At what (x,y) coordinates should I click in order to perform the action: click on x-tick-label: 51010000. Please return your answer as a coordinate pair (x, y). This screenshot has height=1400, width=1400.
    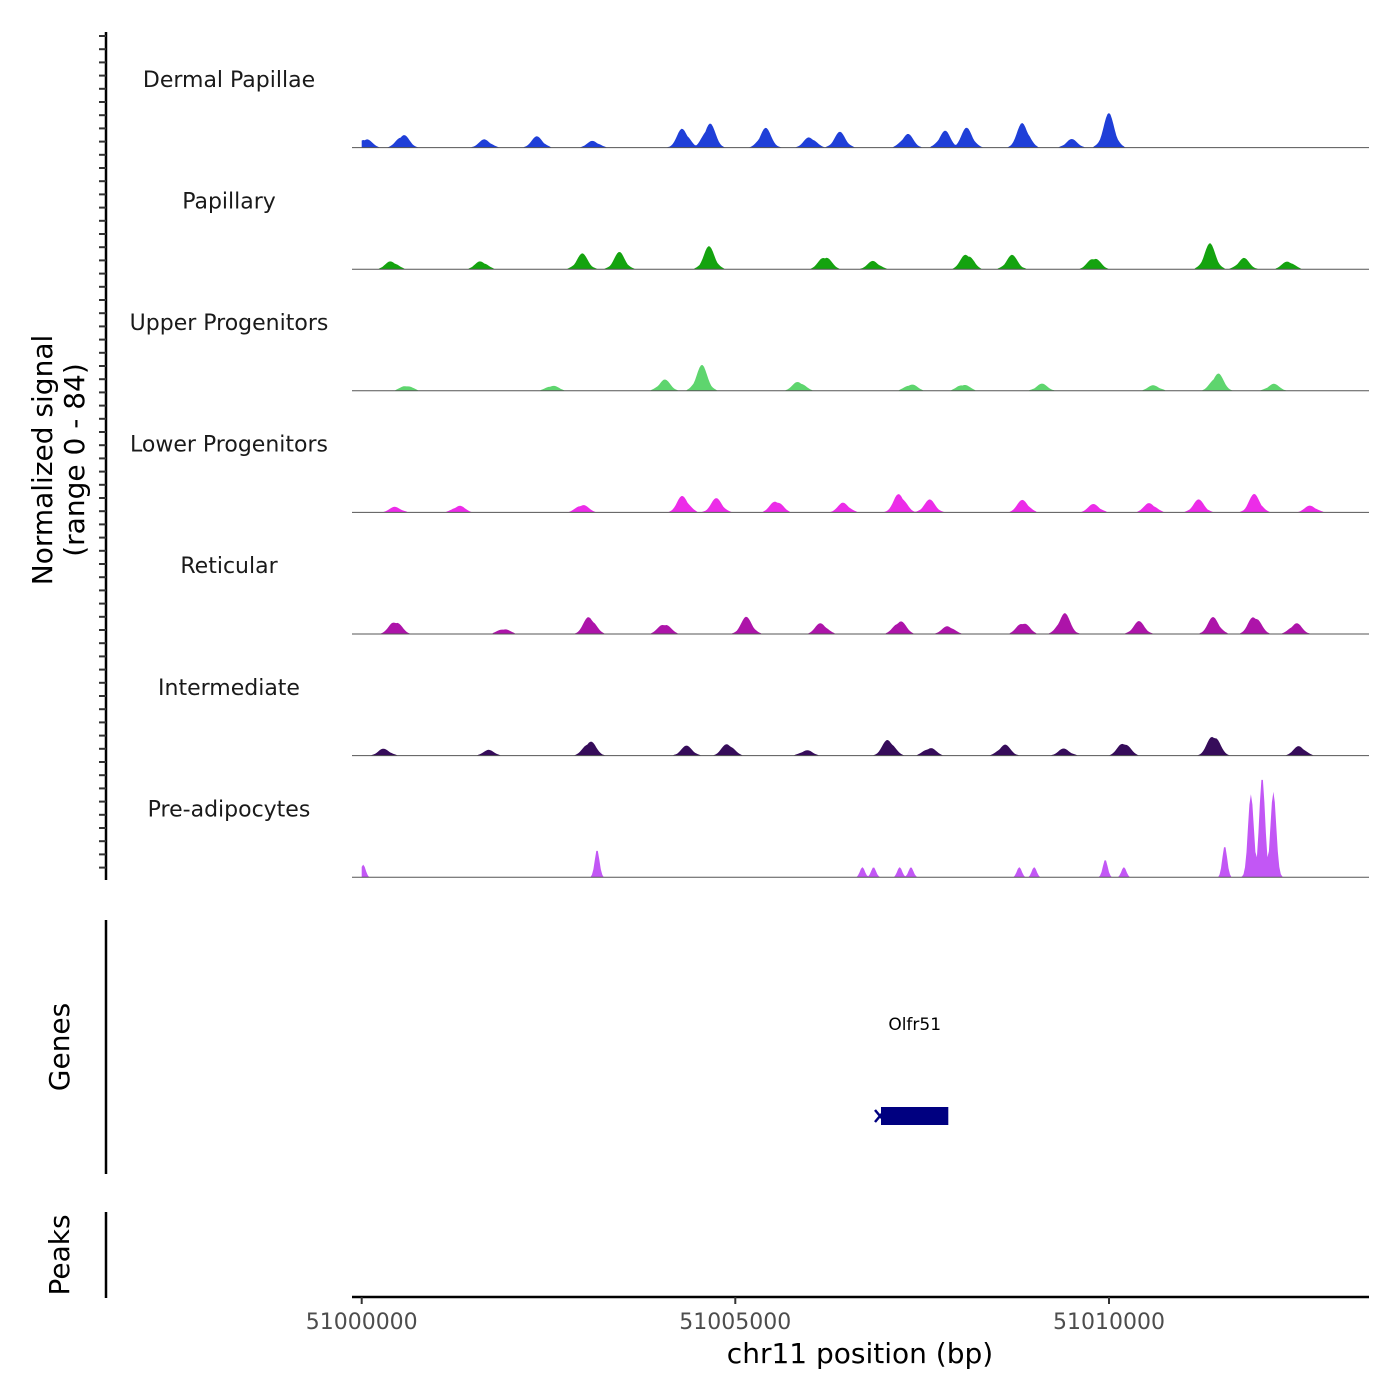
    Looking at the image, I should click on (1109, 1322).